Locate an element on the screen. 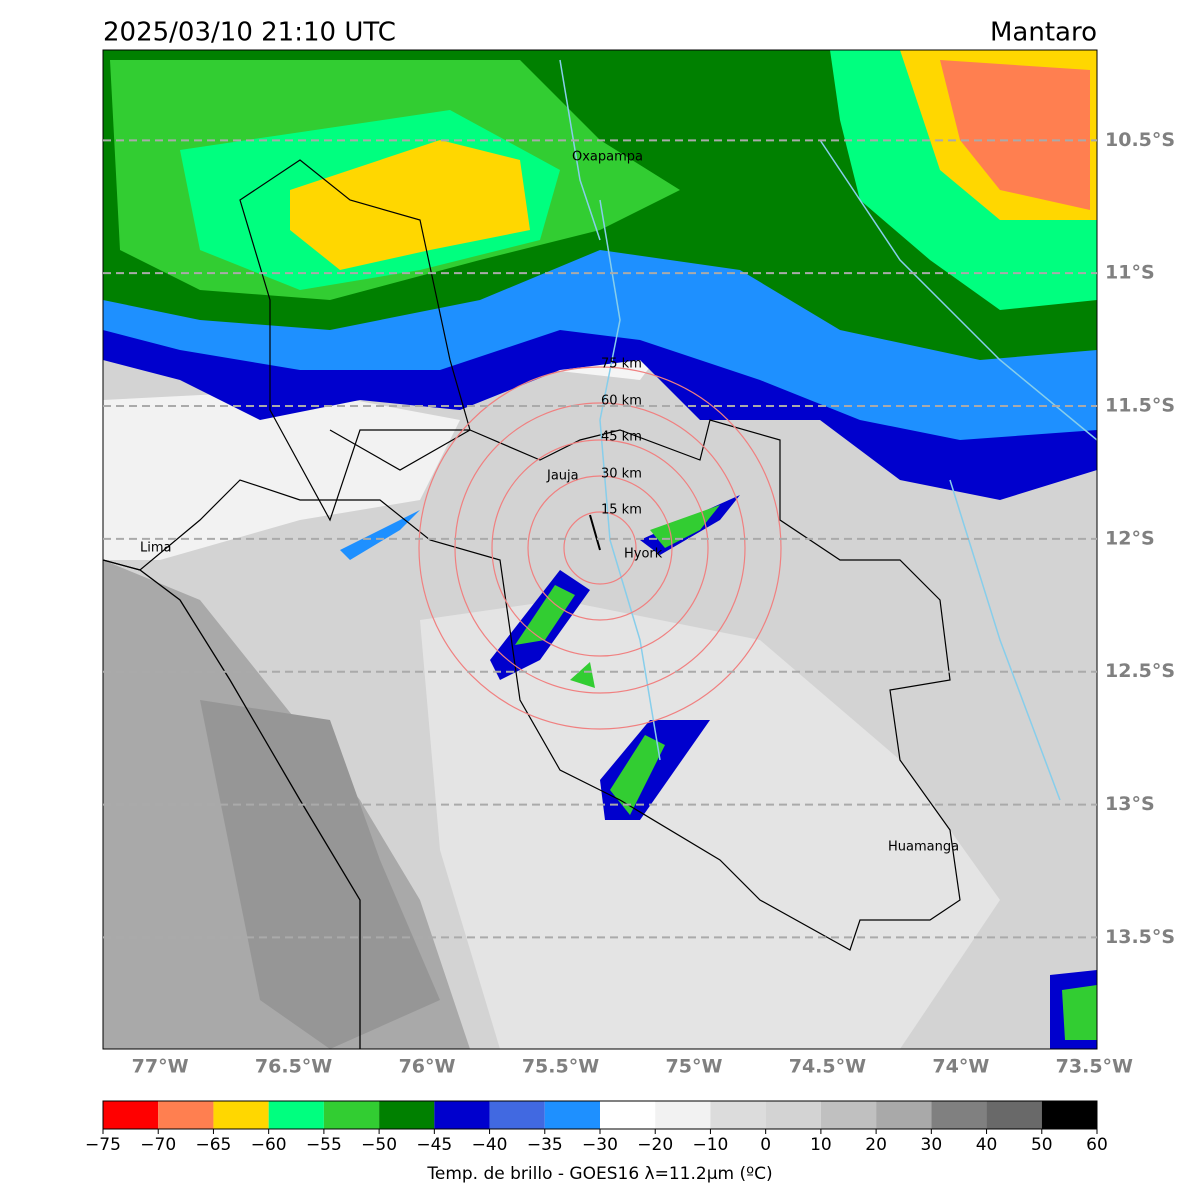 The width and height of the screenshot is (1200, 1200). lon-label: 75.5°W is located at coordinates (560, 1067).